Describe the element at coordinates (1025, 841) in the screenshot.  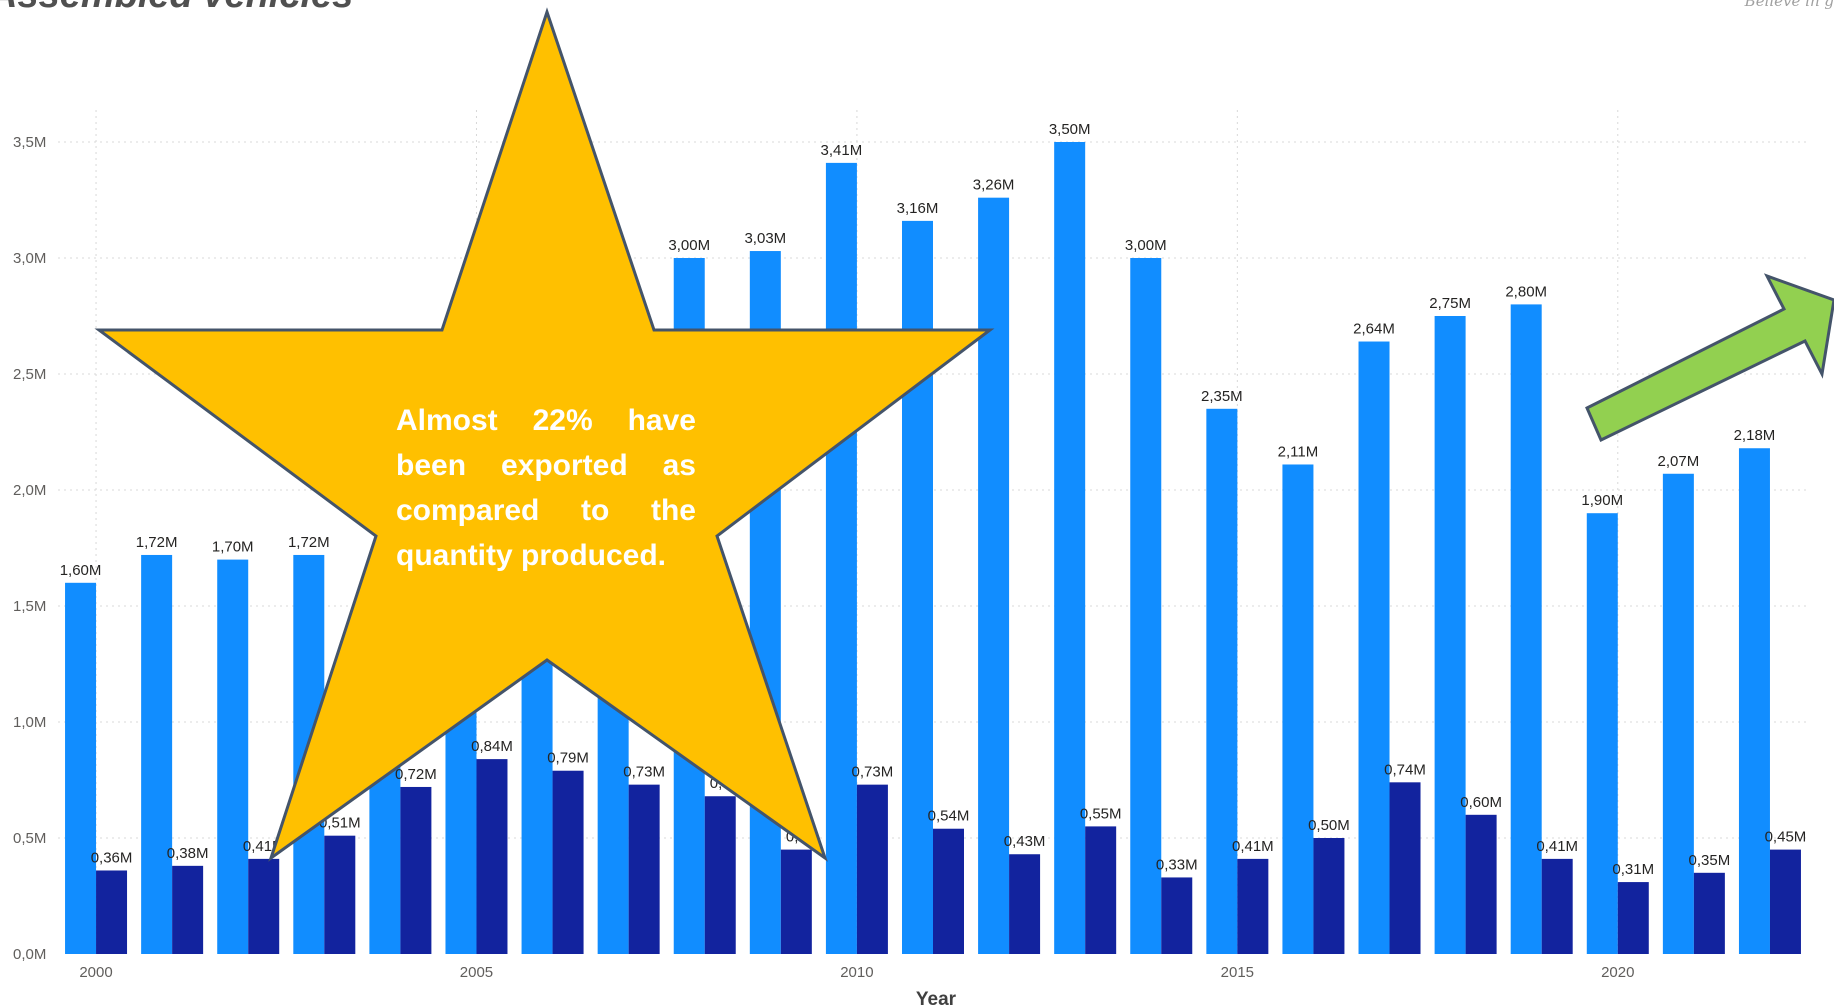
I see `data-label: 0,43M` at that location.